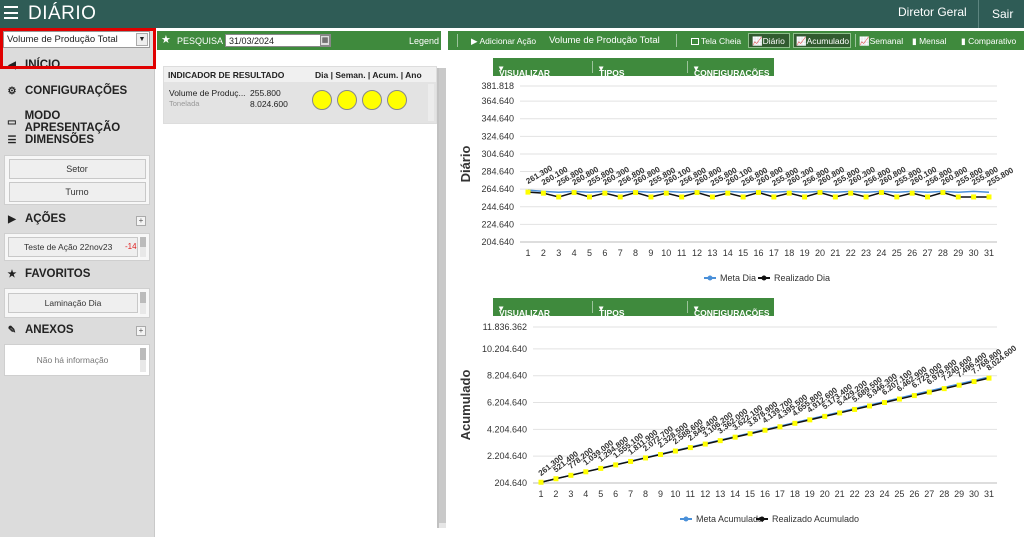 The width and height of the screenshot is (1024, 537). I want to click on y-tick-label: 10.204.640, so click(504, 349).